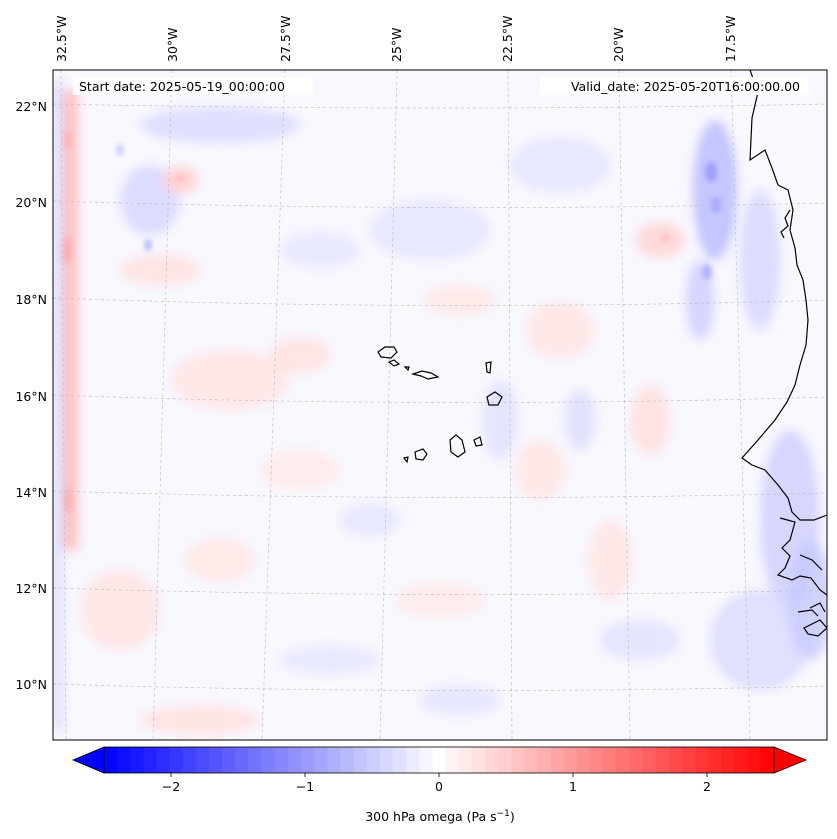 The width and height of the screenshot is (837, 839). Describe the element at coordinates (784, 295) in the screenshot. I see `africa-coastline` at that location.